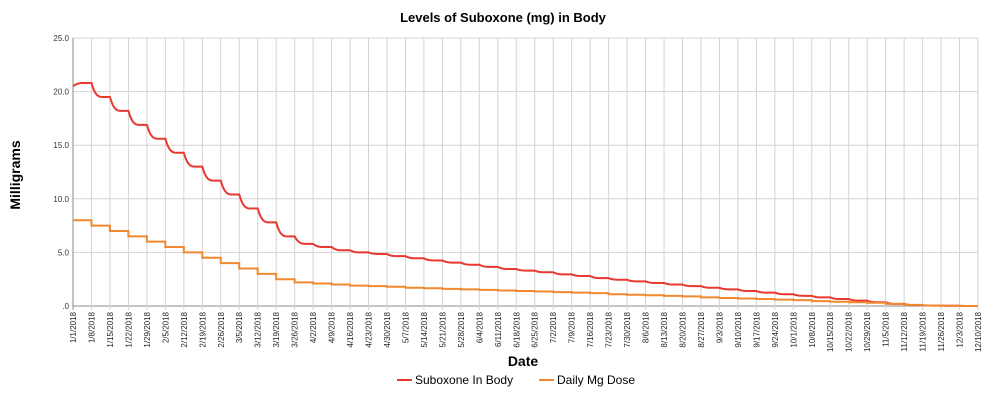 The height and width of the screenshot is (406, 1005). Describe the element at coordinates (904, 331) in the screenshot. I see `x-tick-label: 11/12/2018` at that location.